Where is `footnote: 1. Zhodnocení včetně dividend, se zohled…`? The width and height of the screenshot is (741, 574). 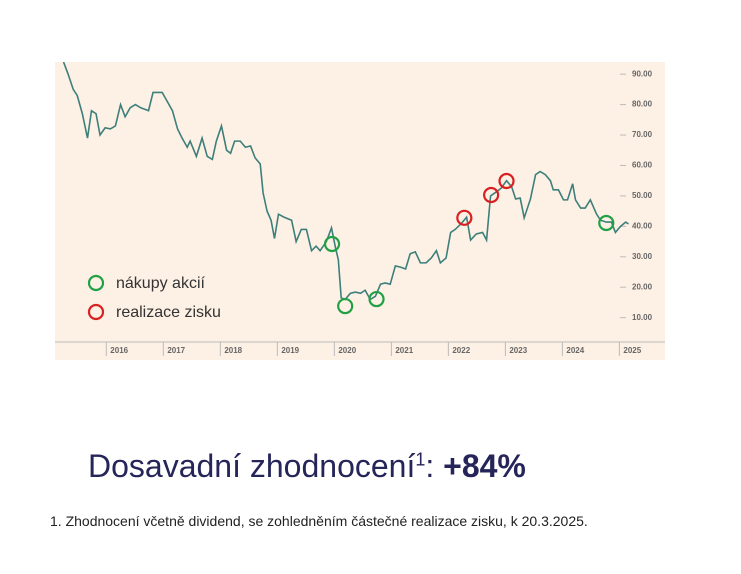
footnote: 1. Zhodnocení včetně dividend, se zohled… is located at coordinates (319, 521).